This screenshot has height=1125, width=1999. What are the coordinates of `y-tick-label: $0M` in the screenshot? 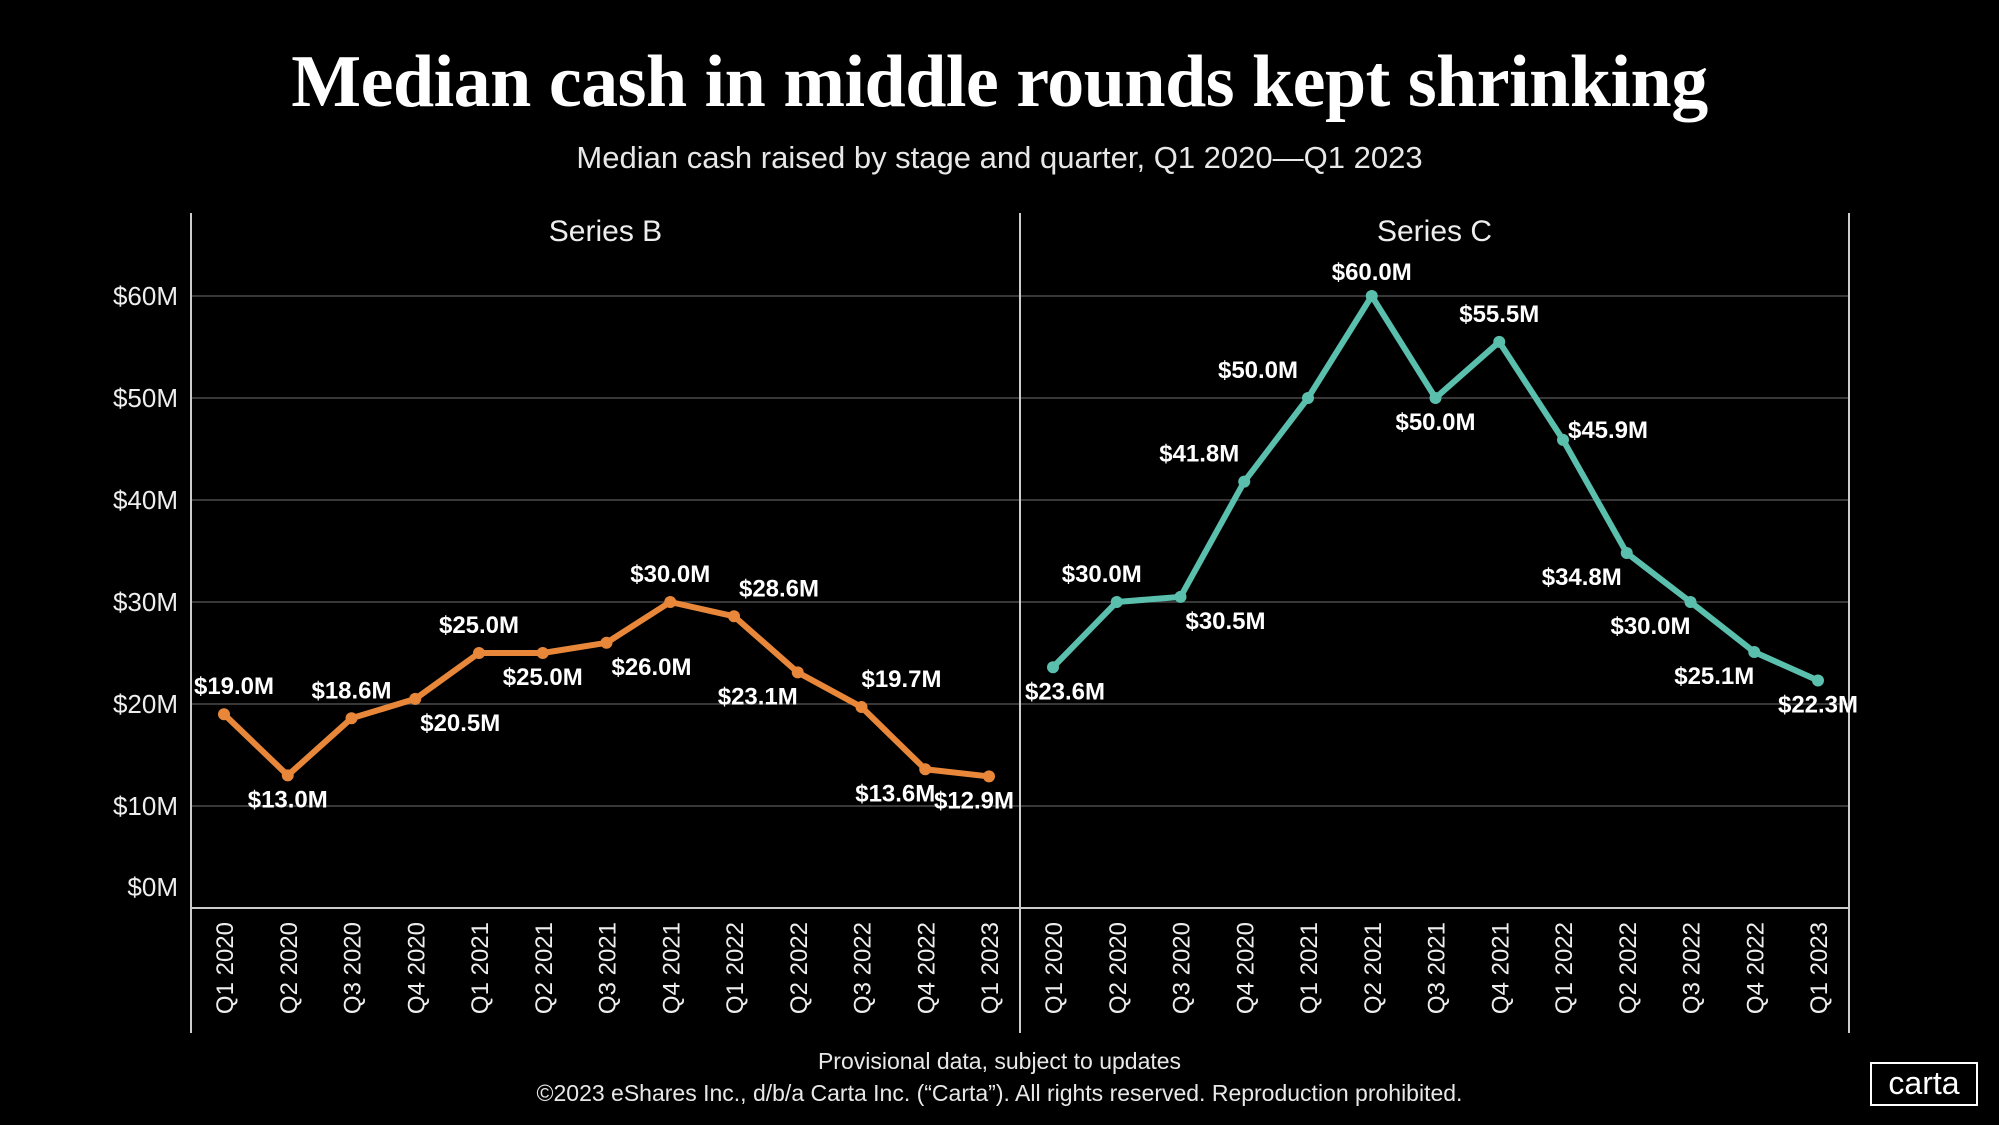 It's located at (152, 887).